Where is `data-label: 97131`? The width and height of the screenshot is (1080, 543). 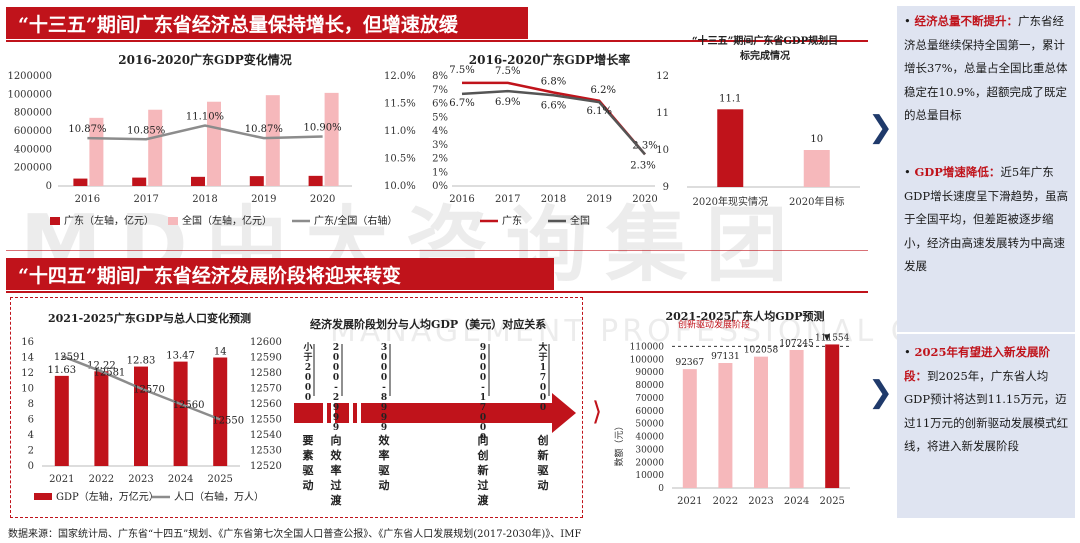 data-label: 97131 is located at coordinates (725, 357).